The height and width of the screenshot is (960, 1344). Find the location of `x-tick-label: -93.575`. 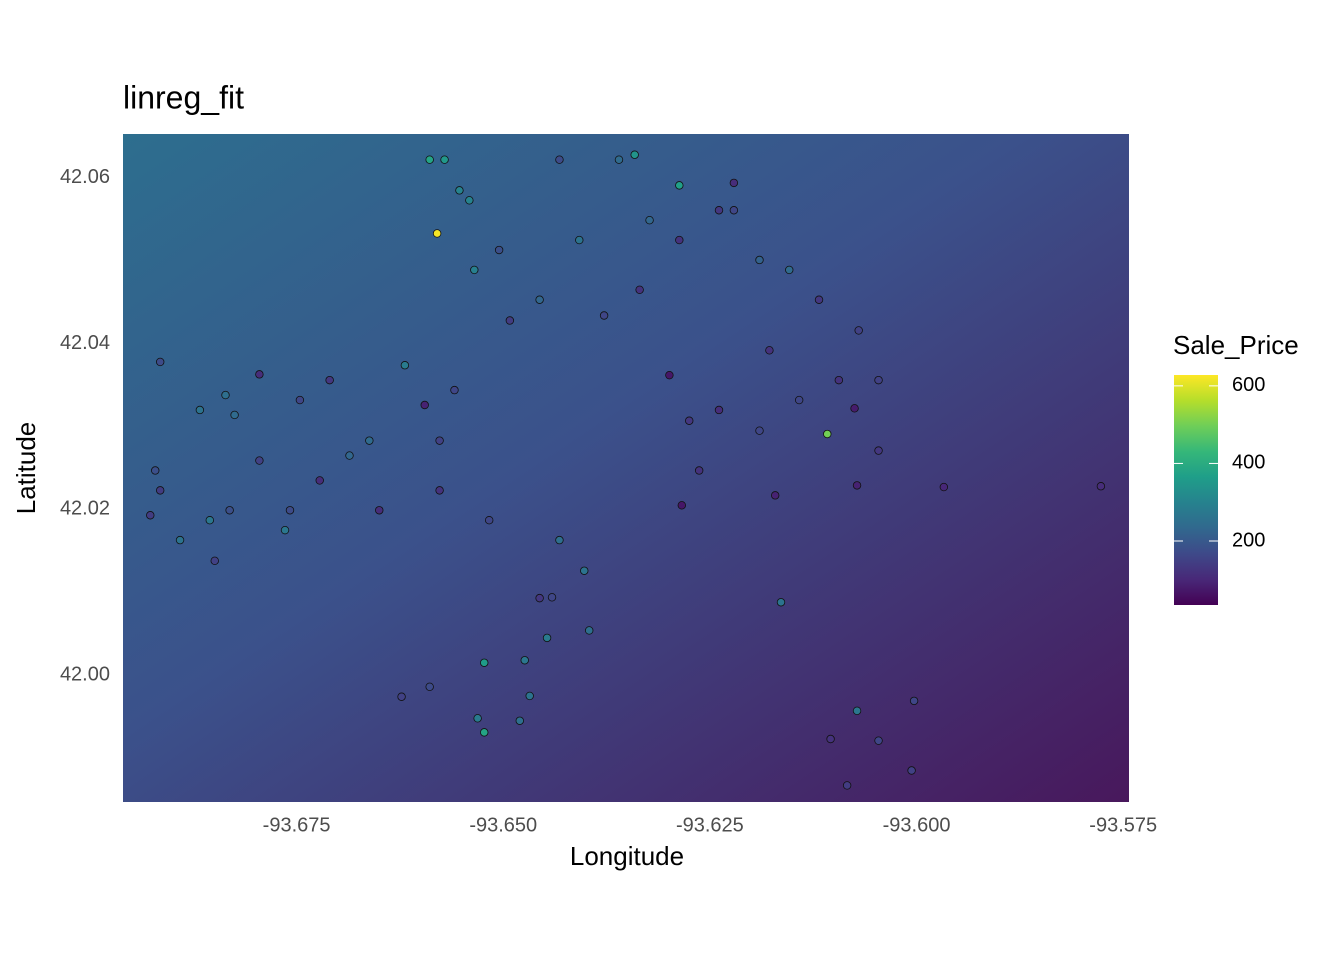

x-tick-label: -93.575 is located at coordinates (1123, 825).